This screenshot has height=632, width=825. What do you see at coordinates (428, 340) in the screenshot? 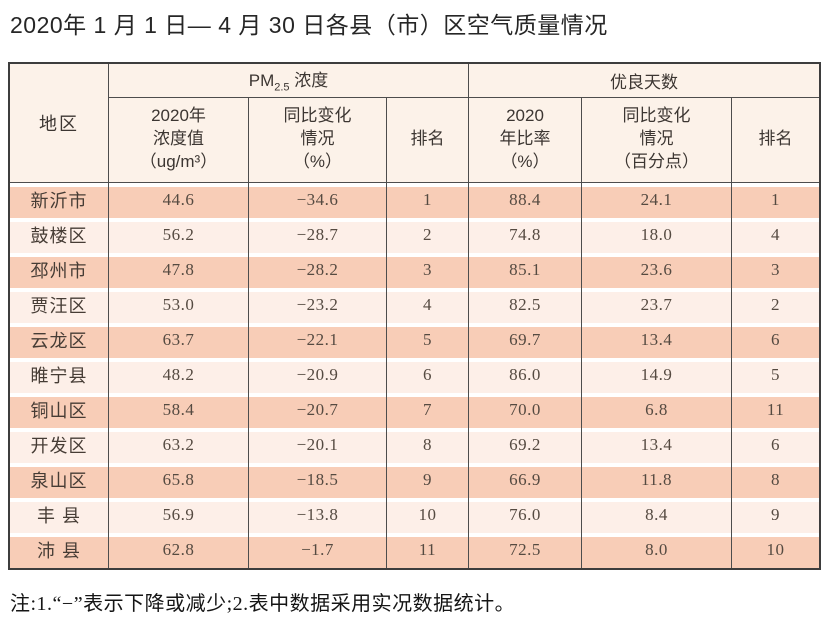
I see `cell-pm-rank: 5` at bounding box center [428, 340].